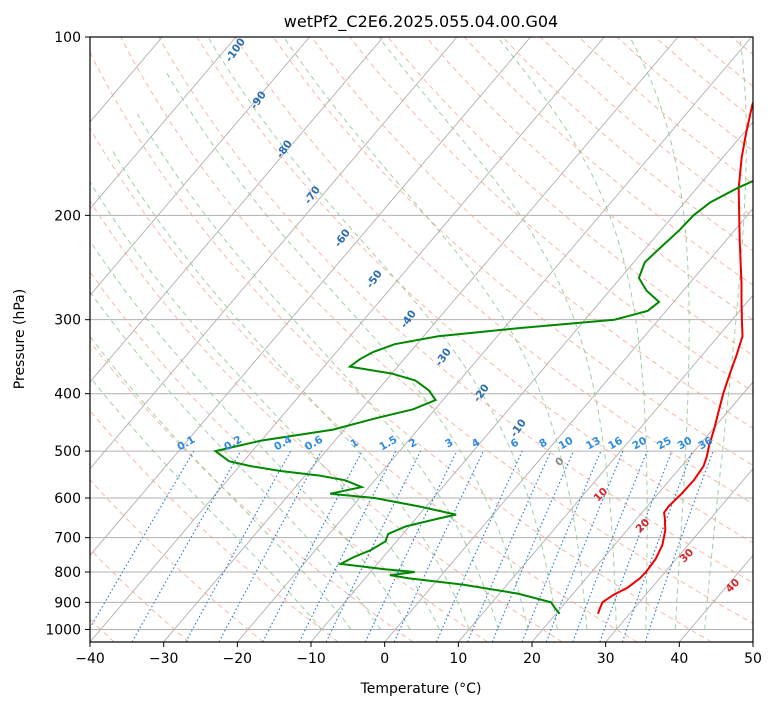  I want to click on y-tick-label: 400, so click(67, 395).